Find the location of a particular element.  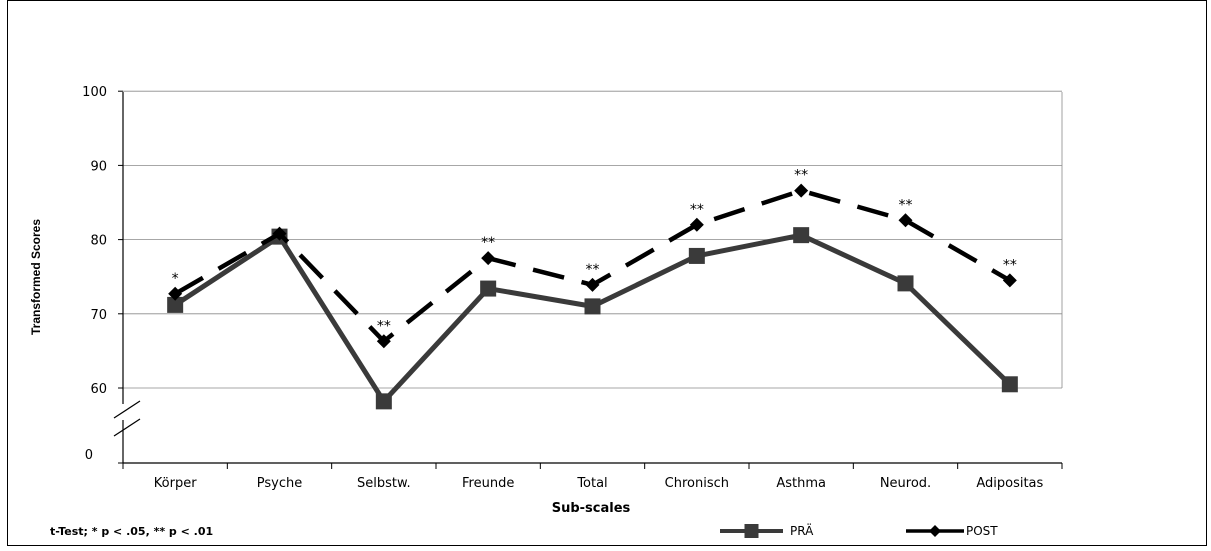

y-axis-title: Transformed Scores is located at coordinates (36, 277).